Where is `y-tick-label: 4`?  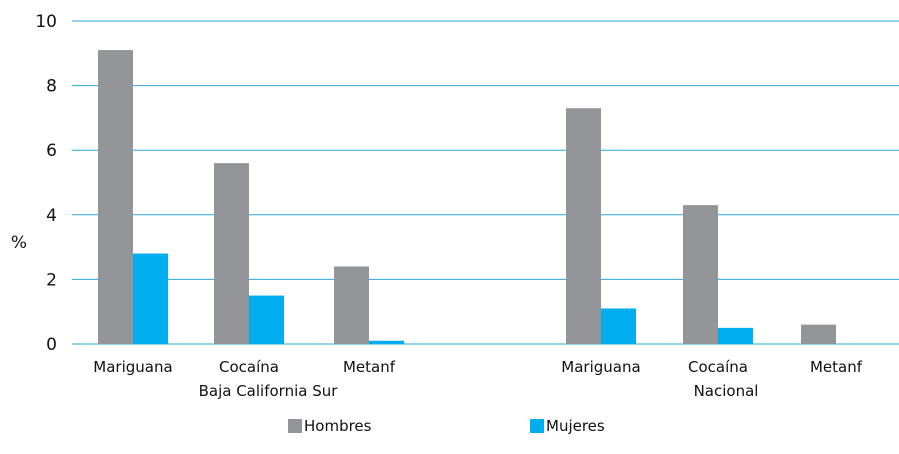 y-tick-label: 4 is located at coordinates (51, 216).